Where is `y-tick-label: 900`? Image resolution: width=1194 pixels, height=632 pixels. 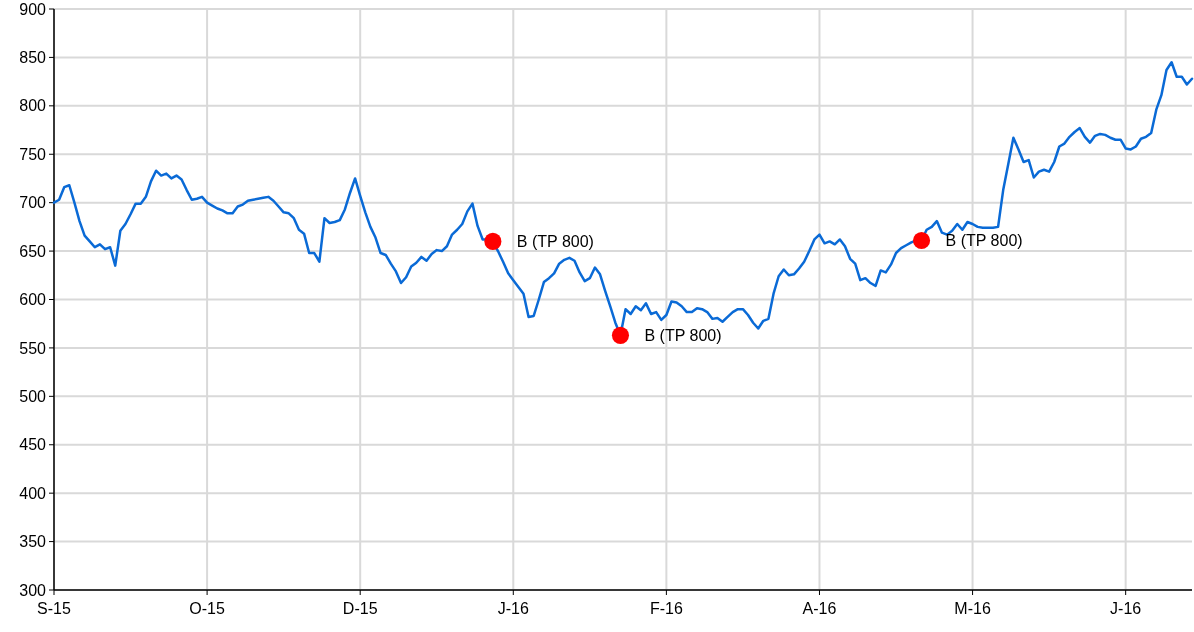 y-tick-label: 900 is located at coordinates (33, 9).